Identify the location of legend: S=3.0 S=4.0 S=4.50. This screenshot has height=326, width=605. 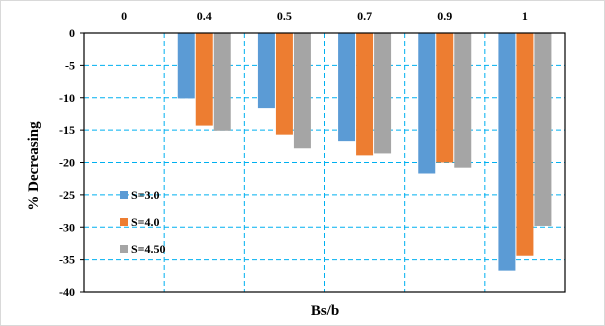
(143, 222).